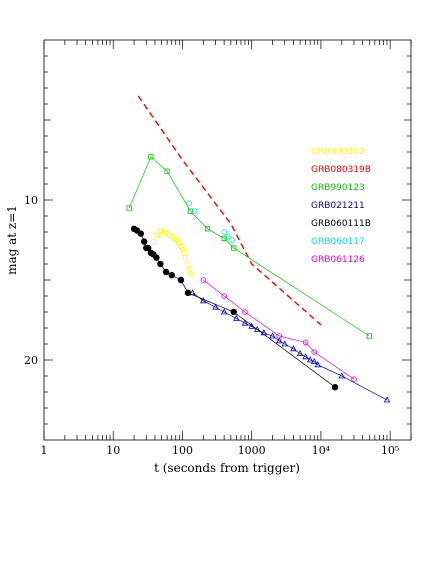  Describe the element at coordinates (338, 206) in the screenshot. I see `legend-item: GRB021211` at that location.